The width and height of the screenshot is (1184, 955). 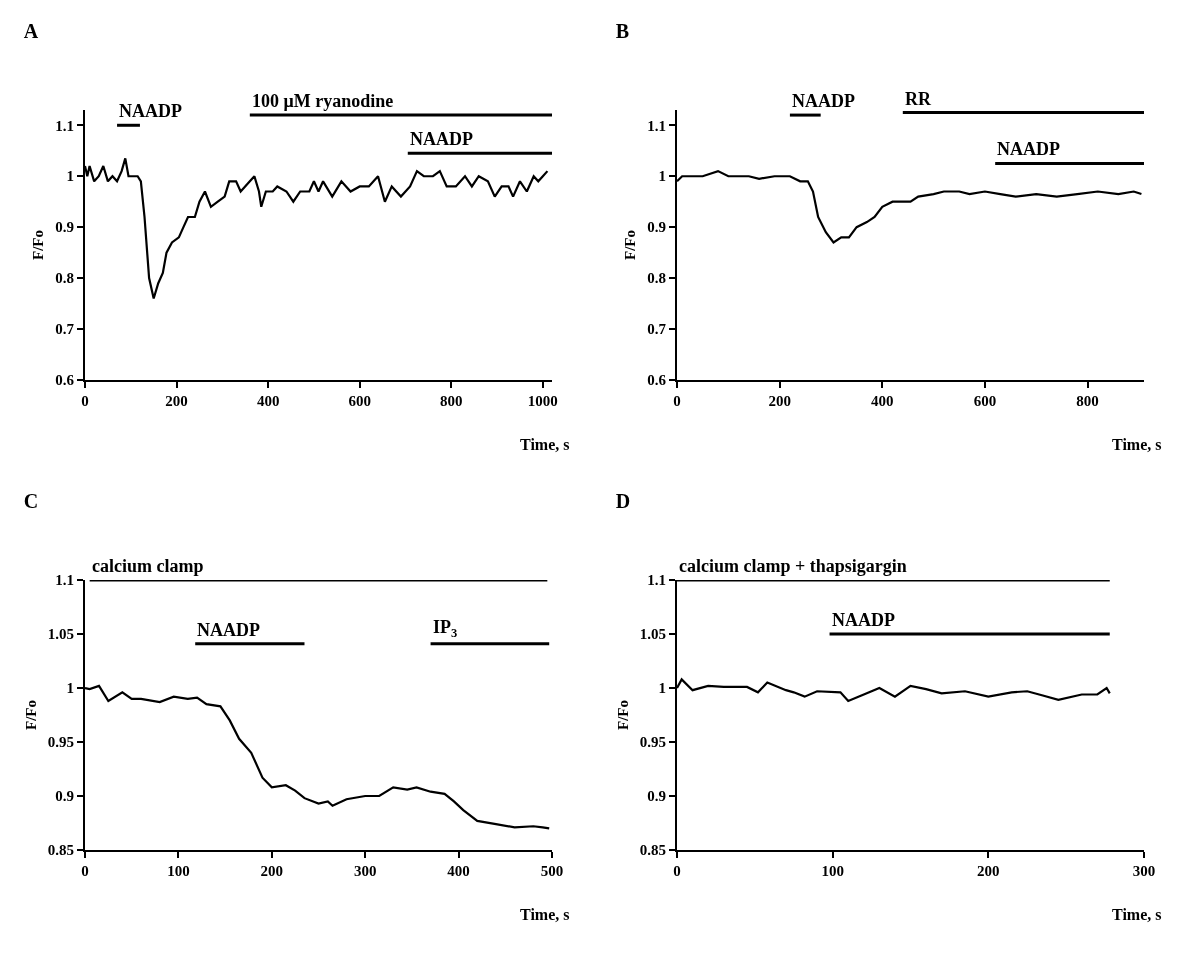 I want to click on series-label: calcium clamp + thapsigargin, so click(x=793, y=566).